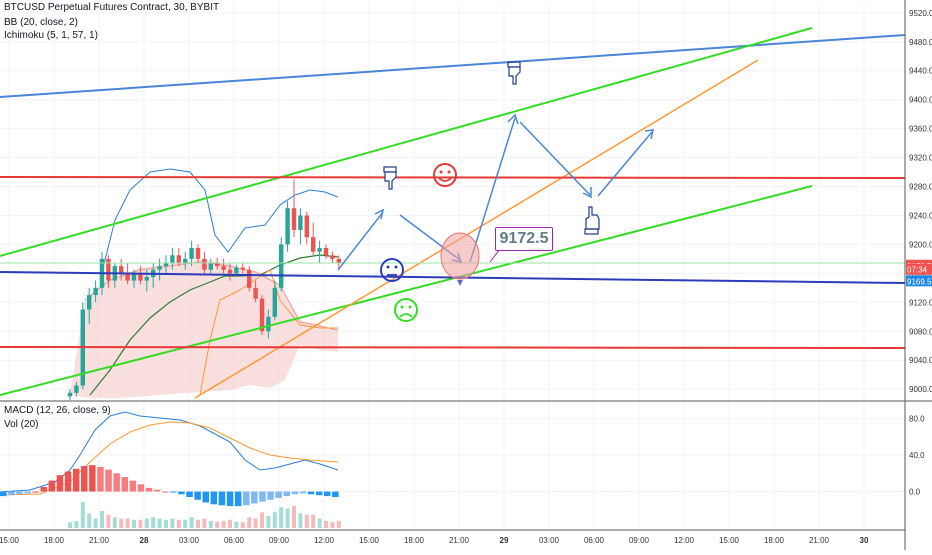 The image size is (932, 555). I want to click on macd-tick-label: 40.0, so click(917, 455).